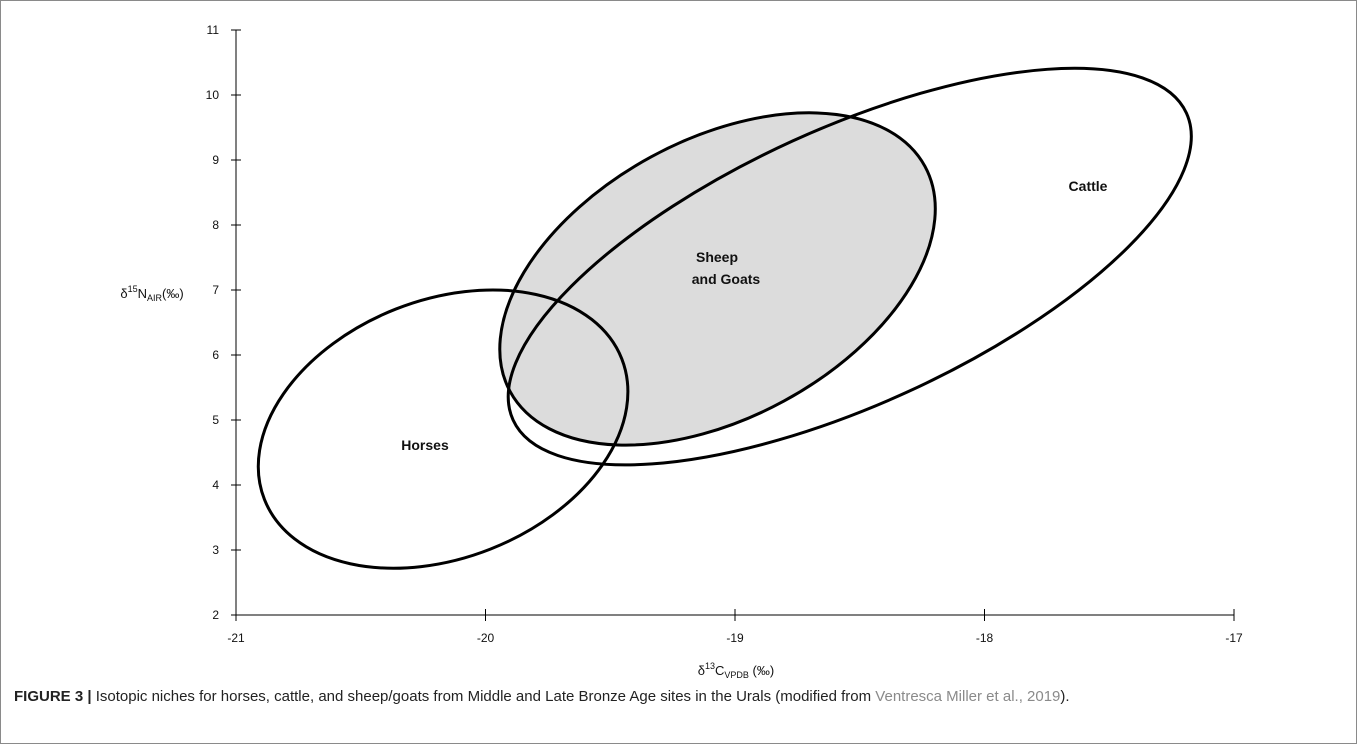 This screenshot has height=744, width=1357. I want to click on x-tick-label: -20, so click(486, 638).